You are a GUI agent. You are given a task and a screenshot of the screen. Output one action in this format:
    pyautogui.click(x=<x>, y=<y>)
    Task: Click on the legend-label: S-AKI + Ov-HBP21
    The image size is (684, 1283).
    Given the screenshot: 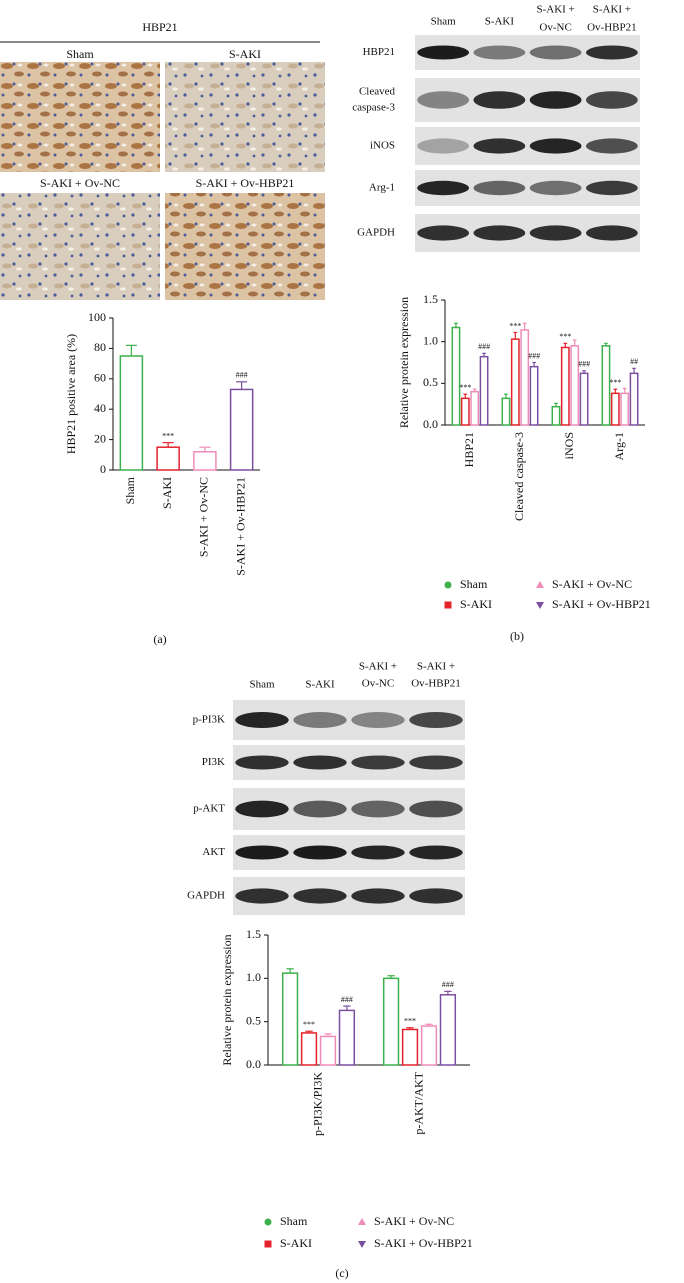 What is the action you would take?
    pyautogui.click(x=601, y=604)
    